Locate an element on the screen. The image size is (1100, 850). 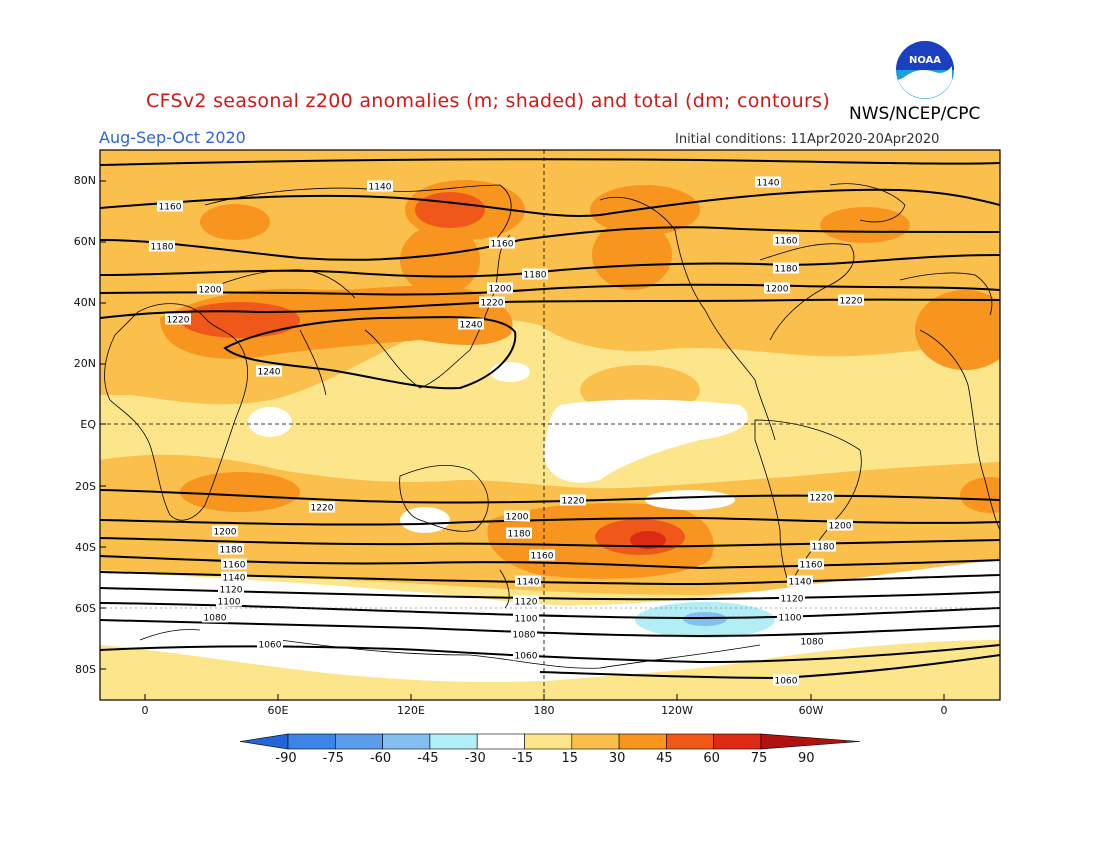
lat-label-20n: 20N is located at coordinates (84, 363).